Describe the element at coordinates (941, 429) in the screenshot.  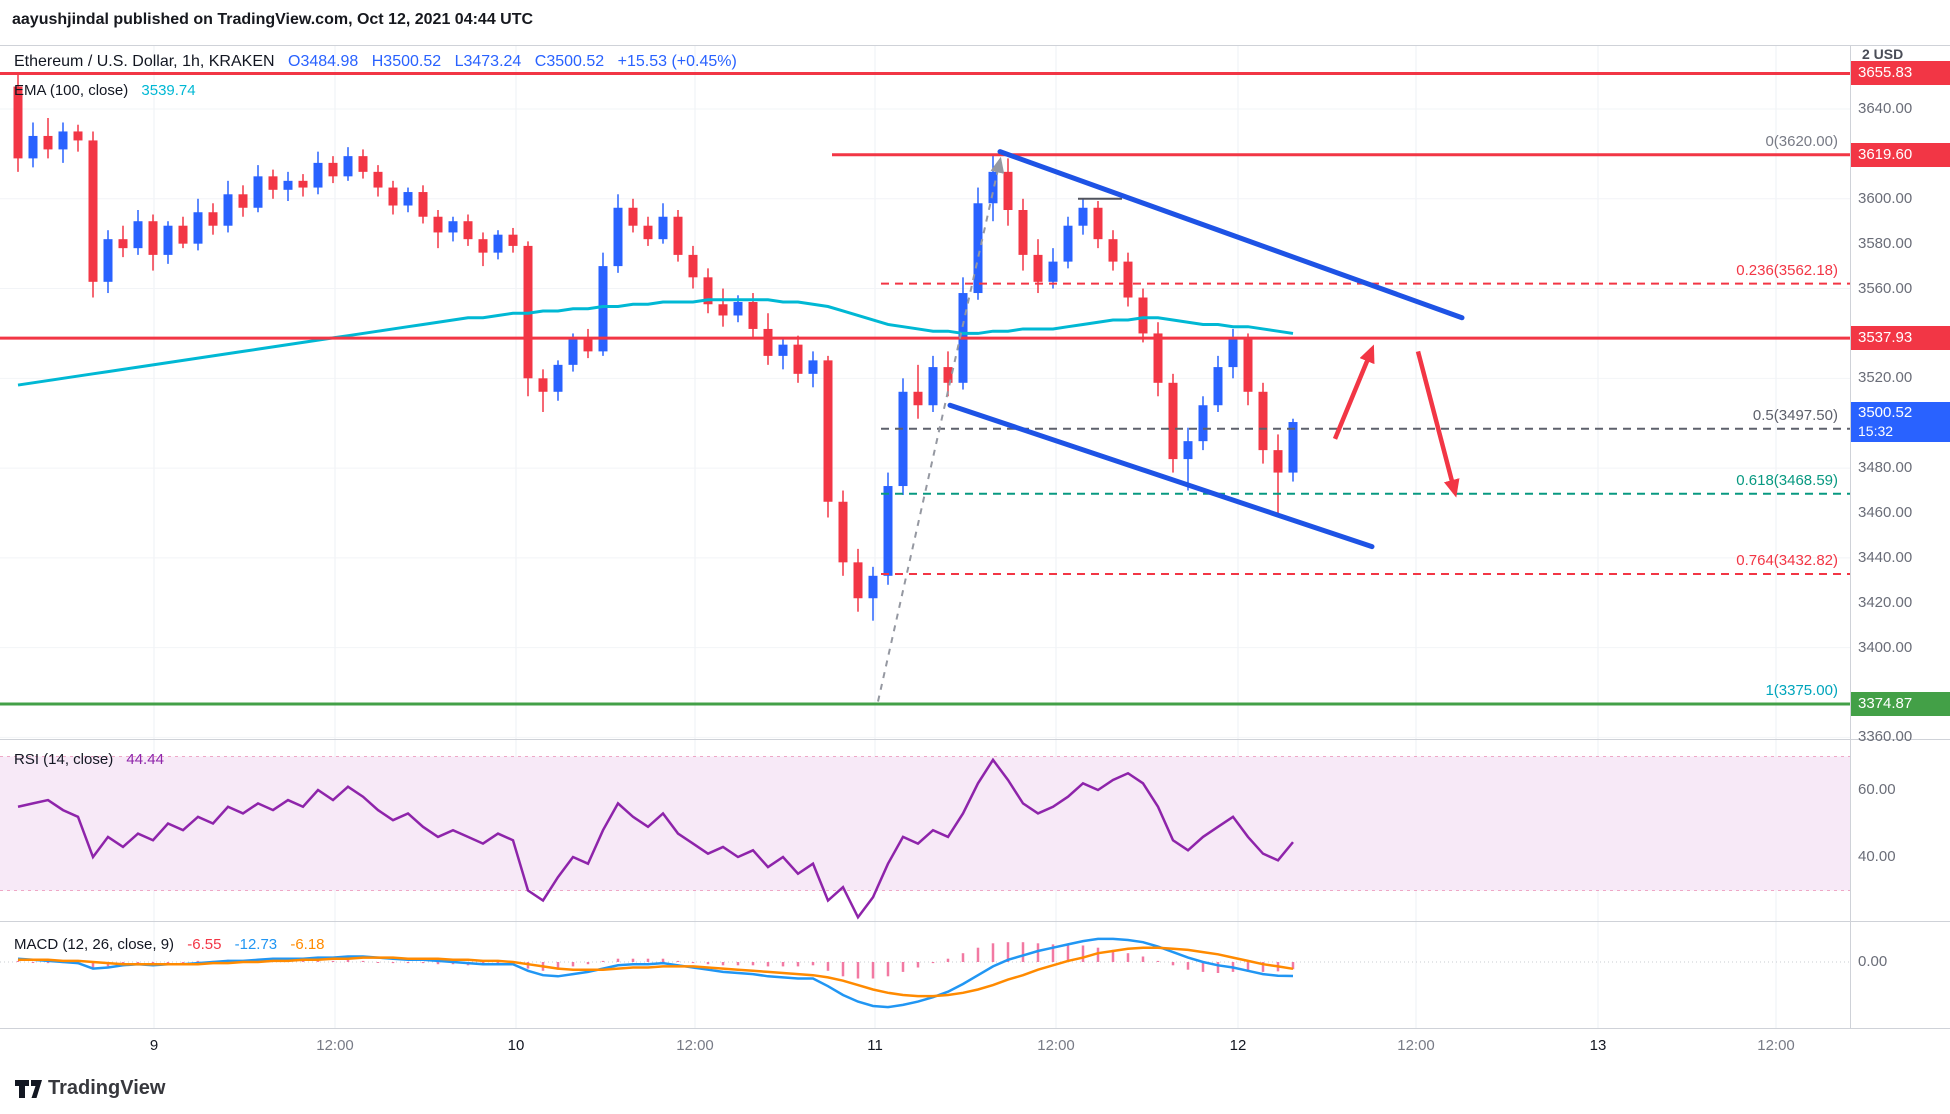
I see `dashed-rally-arrow` at that location.